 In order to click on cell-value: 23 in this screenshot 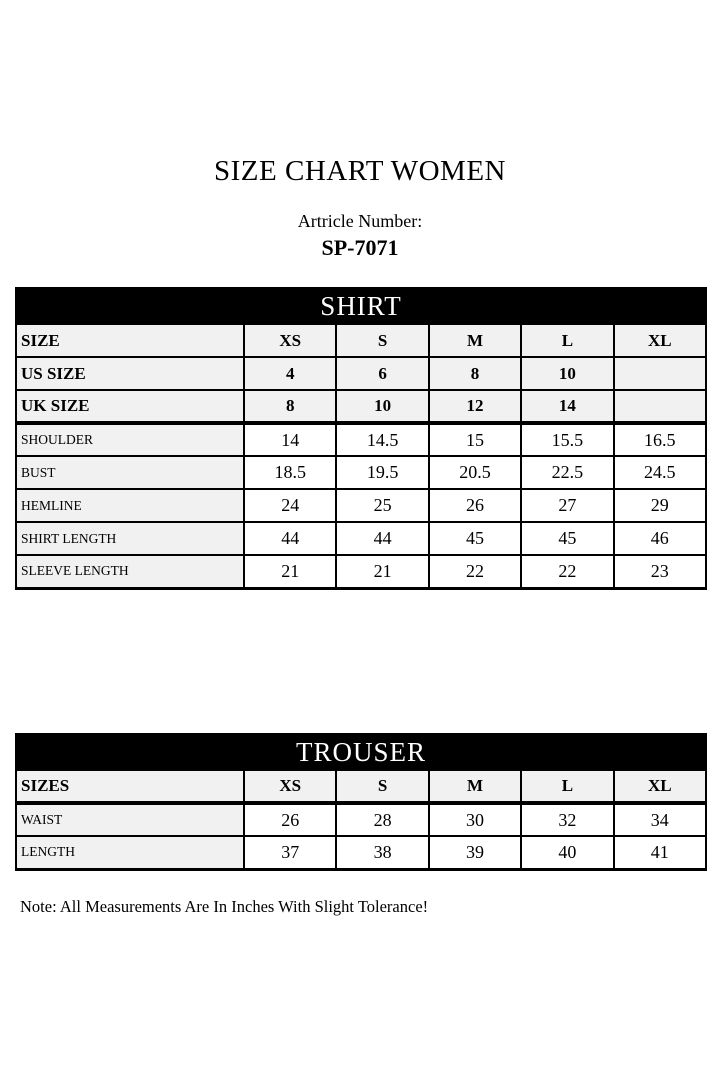, I will do `click(660, 571)`.